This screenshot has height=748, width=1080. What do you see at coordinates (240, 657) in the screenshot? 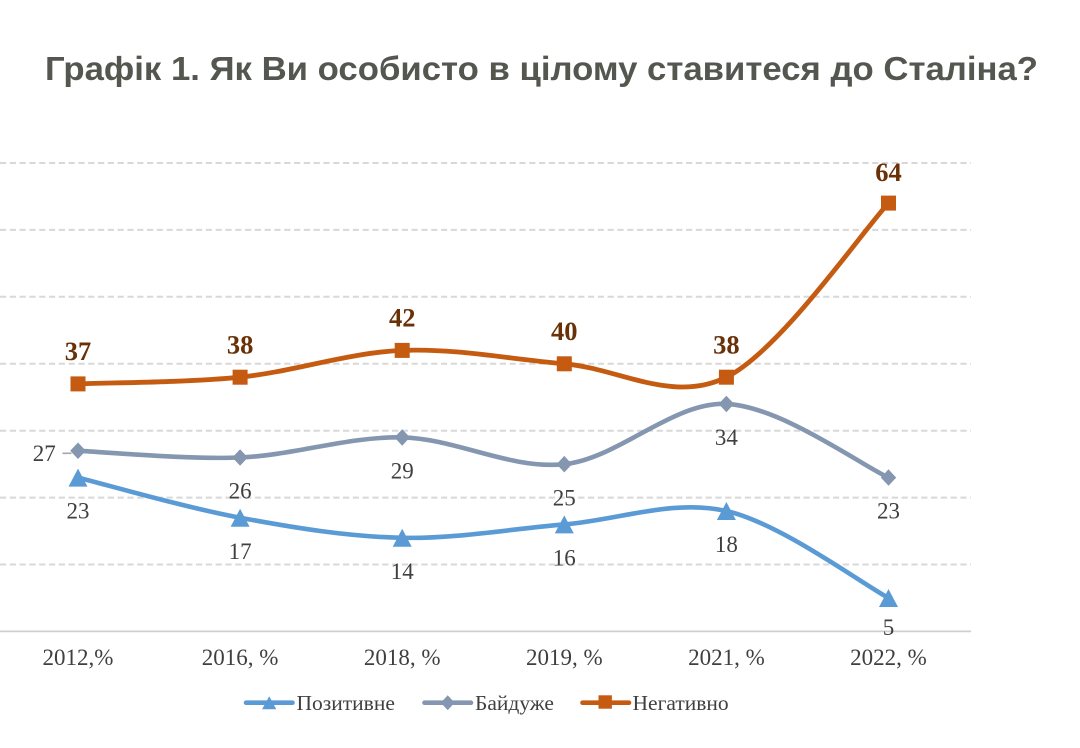
I see `svg-text: 2016, %` at bounding box center [240, 657].